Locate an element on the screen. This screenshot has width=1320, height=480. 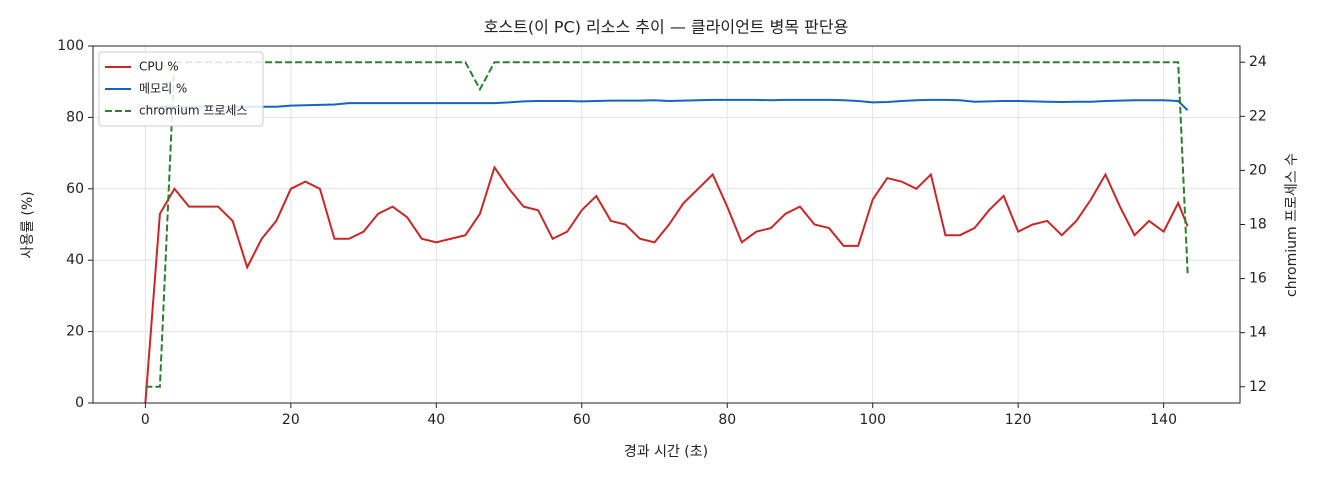
legend-label: CPU % is located at coordinates (159, 67).